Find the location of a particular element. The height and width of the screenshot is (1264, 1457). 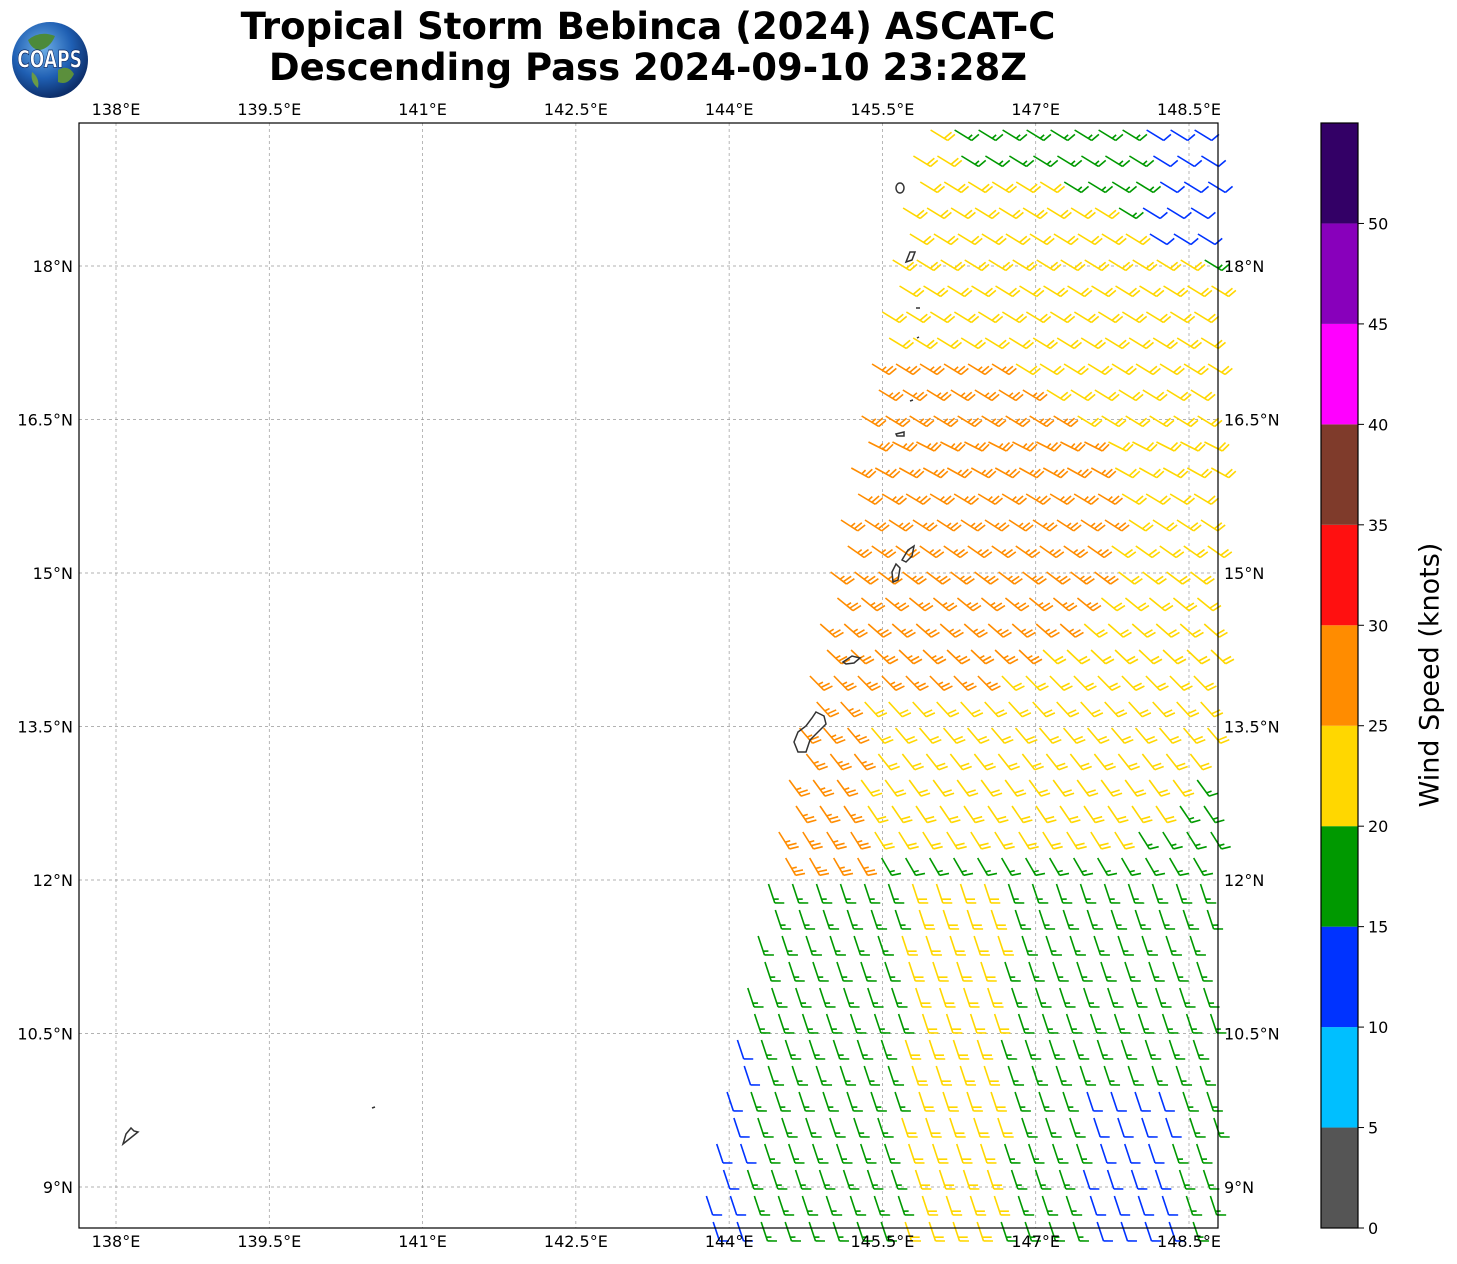

colorbar-bin is located at coordinates (1339, 776).